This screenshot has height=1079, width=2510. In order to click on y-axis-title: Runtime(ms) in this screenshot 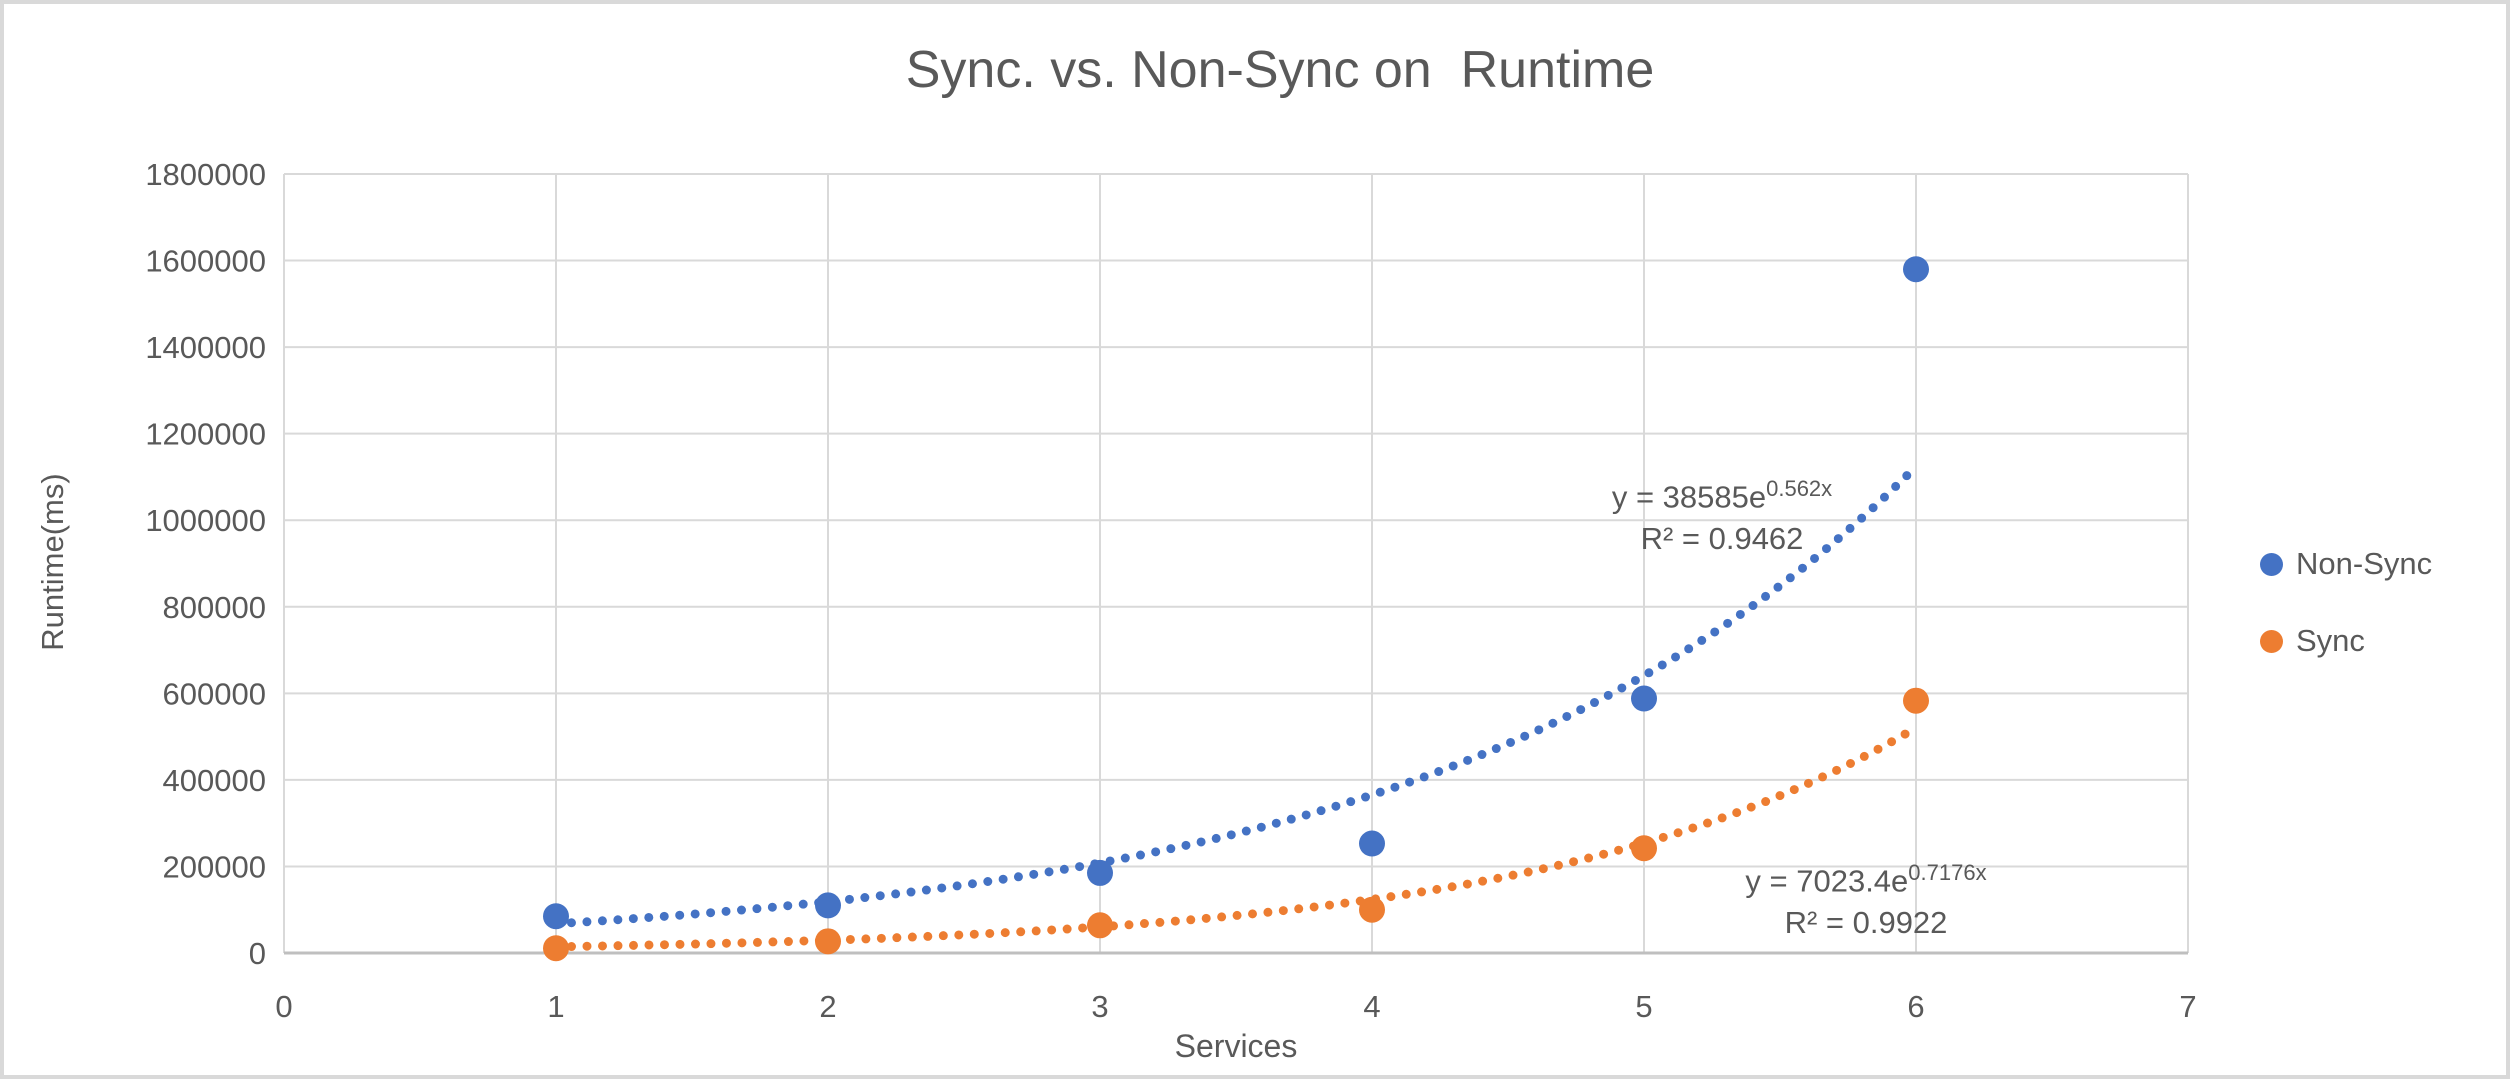, I will do `click(52, 562)`.